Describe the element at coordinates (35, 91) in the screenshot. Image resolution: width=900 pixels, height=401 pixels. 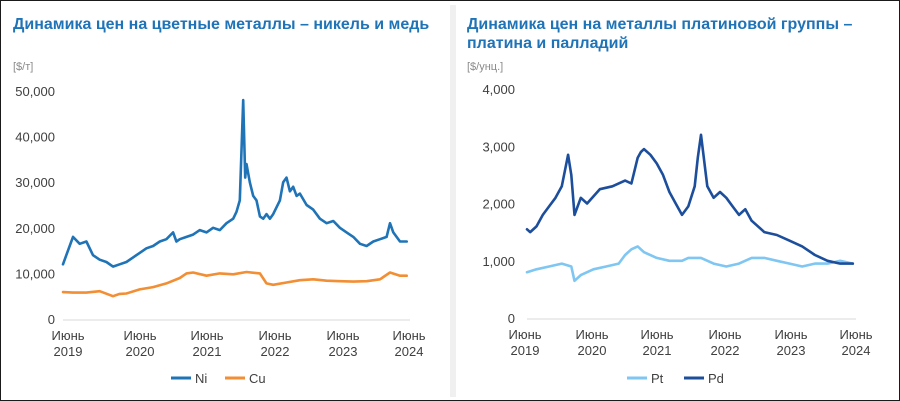
I see `y-tick-label: 50,000` at that location.